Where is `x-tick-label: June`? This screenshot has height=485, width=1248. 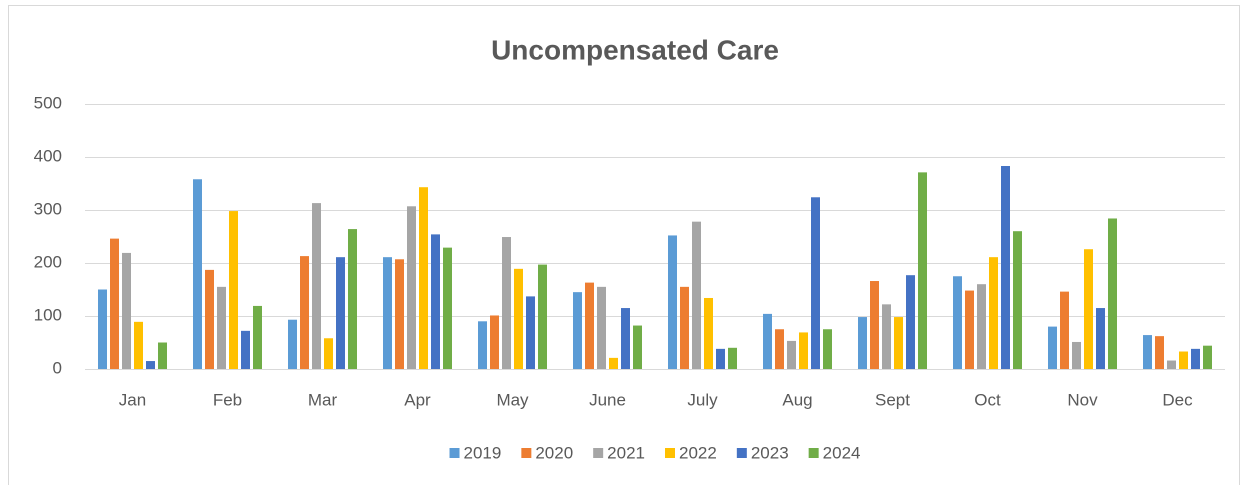 x-tick-label: June is located at coordinates (607, 399).